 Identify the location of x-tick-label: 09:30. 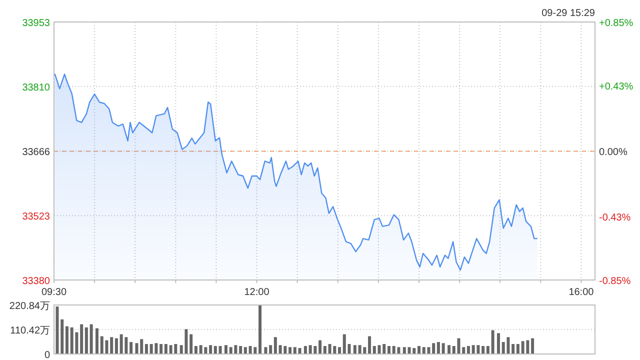
(54, 292).